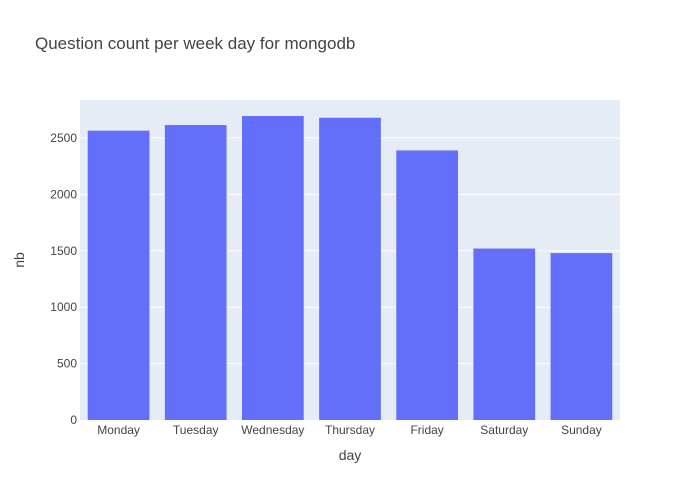  Describe the element at coordinates (504, 430) in the screenshot. I see `x-tick-label: Saturday` at that location.